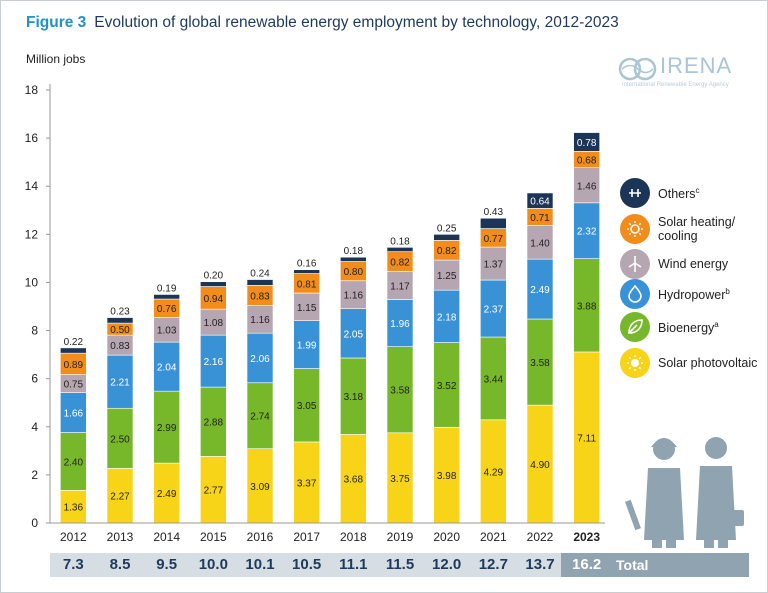  What do you see at coordinates (494, 239) in the screenshot?
I see `data-label: 0.77` at bounding box center [494, 239].